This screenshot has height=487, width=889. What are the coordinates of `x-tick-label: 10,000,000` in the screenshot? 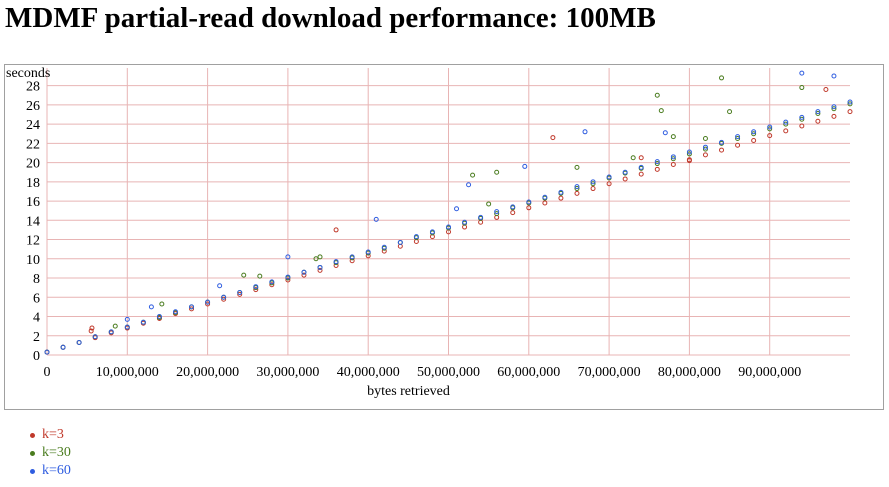 It's located at (127, 372).